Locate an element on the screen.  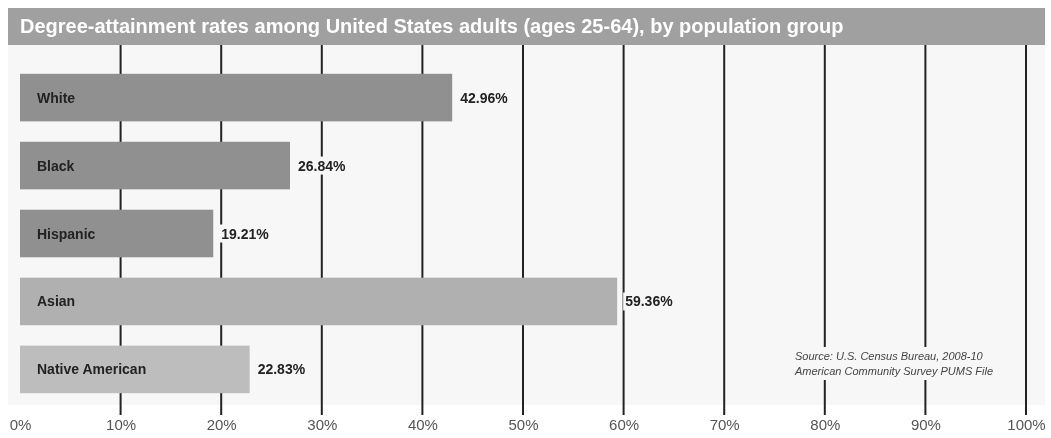
data-label: 26.84% is located at coordinates (322, 165).